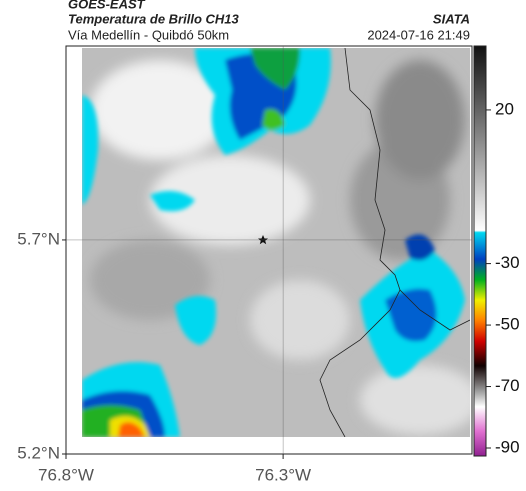 The height and width of the screenshot is (491, 526). What do you see at coordinates (148, 34) in the screenshot?
I see `subtitle: Vía Medellín - Quibdó 50km` at bounding box center [148, 34].